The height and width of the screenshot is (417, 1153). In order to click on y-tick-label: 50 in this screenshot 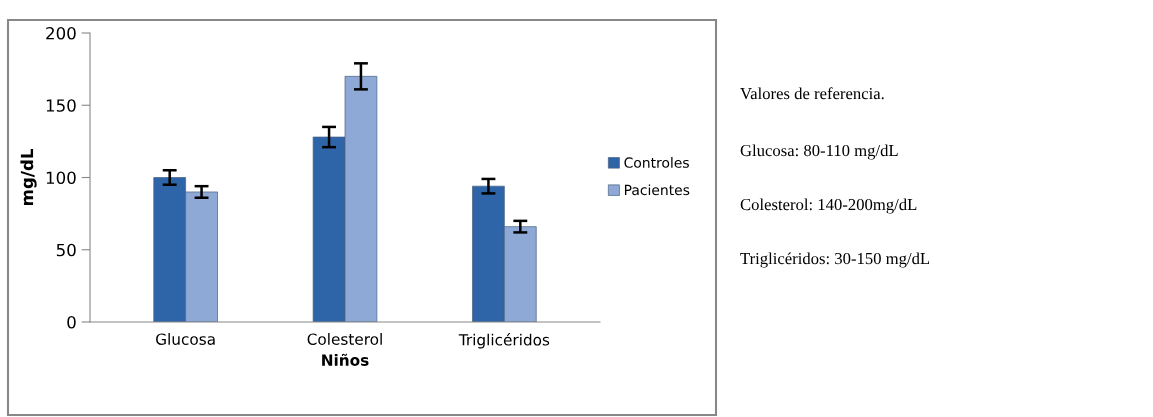, I will do `click(66, 250)`.